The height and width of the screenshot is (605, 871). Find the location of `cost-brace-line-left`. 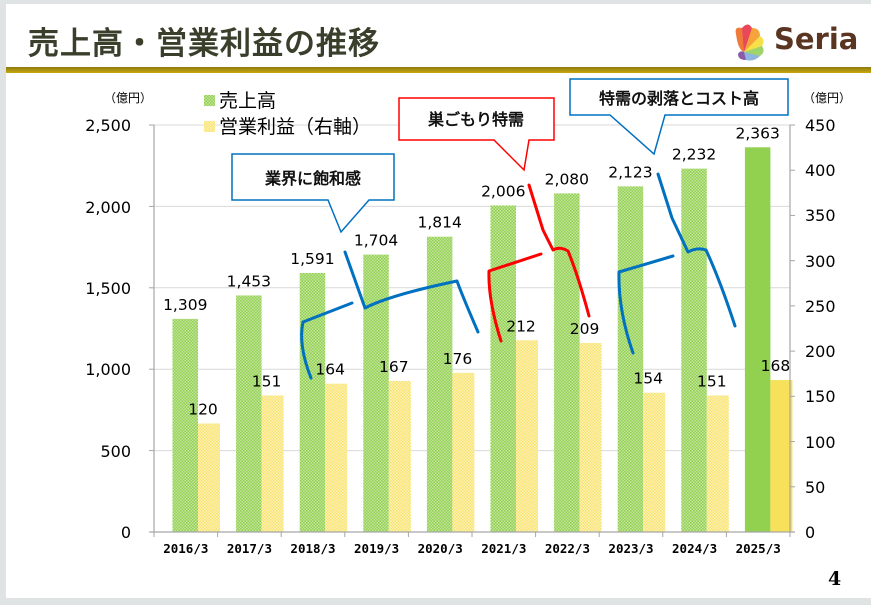

cost-brace-line-left is located at coordinates (646, 304).